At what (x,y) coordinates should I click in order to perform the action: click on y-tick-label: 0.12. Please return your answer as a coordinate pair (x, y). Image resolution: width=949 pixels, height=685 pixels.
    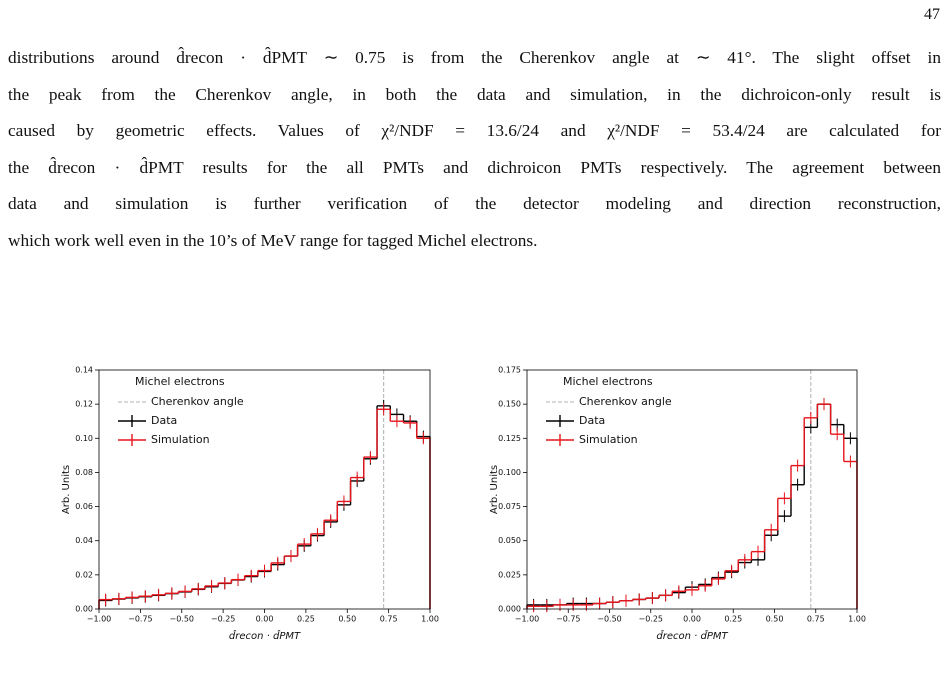
    Looking at the image, I should click on (84, 404).